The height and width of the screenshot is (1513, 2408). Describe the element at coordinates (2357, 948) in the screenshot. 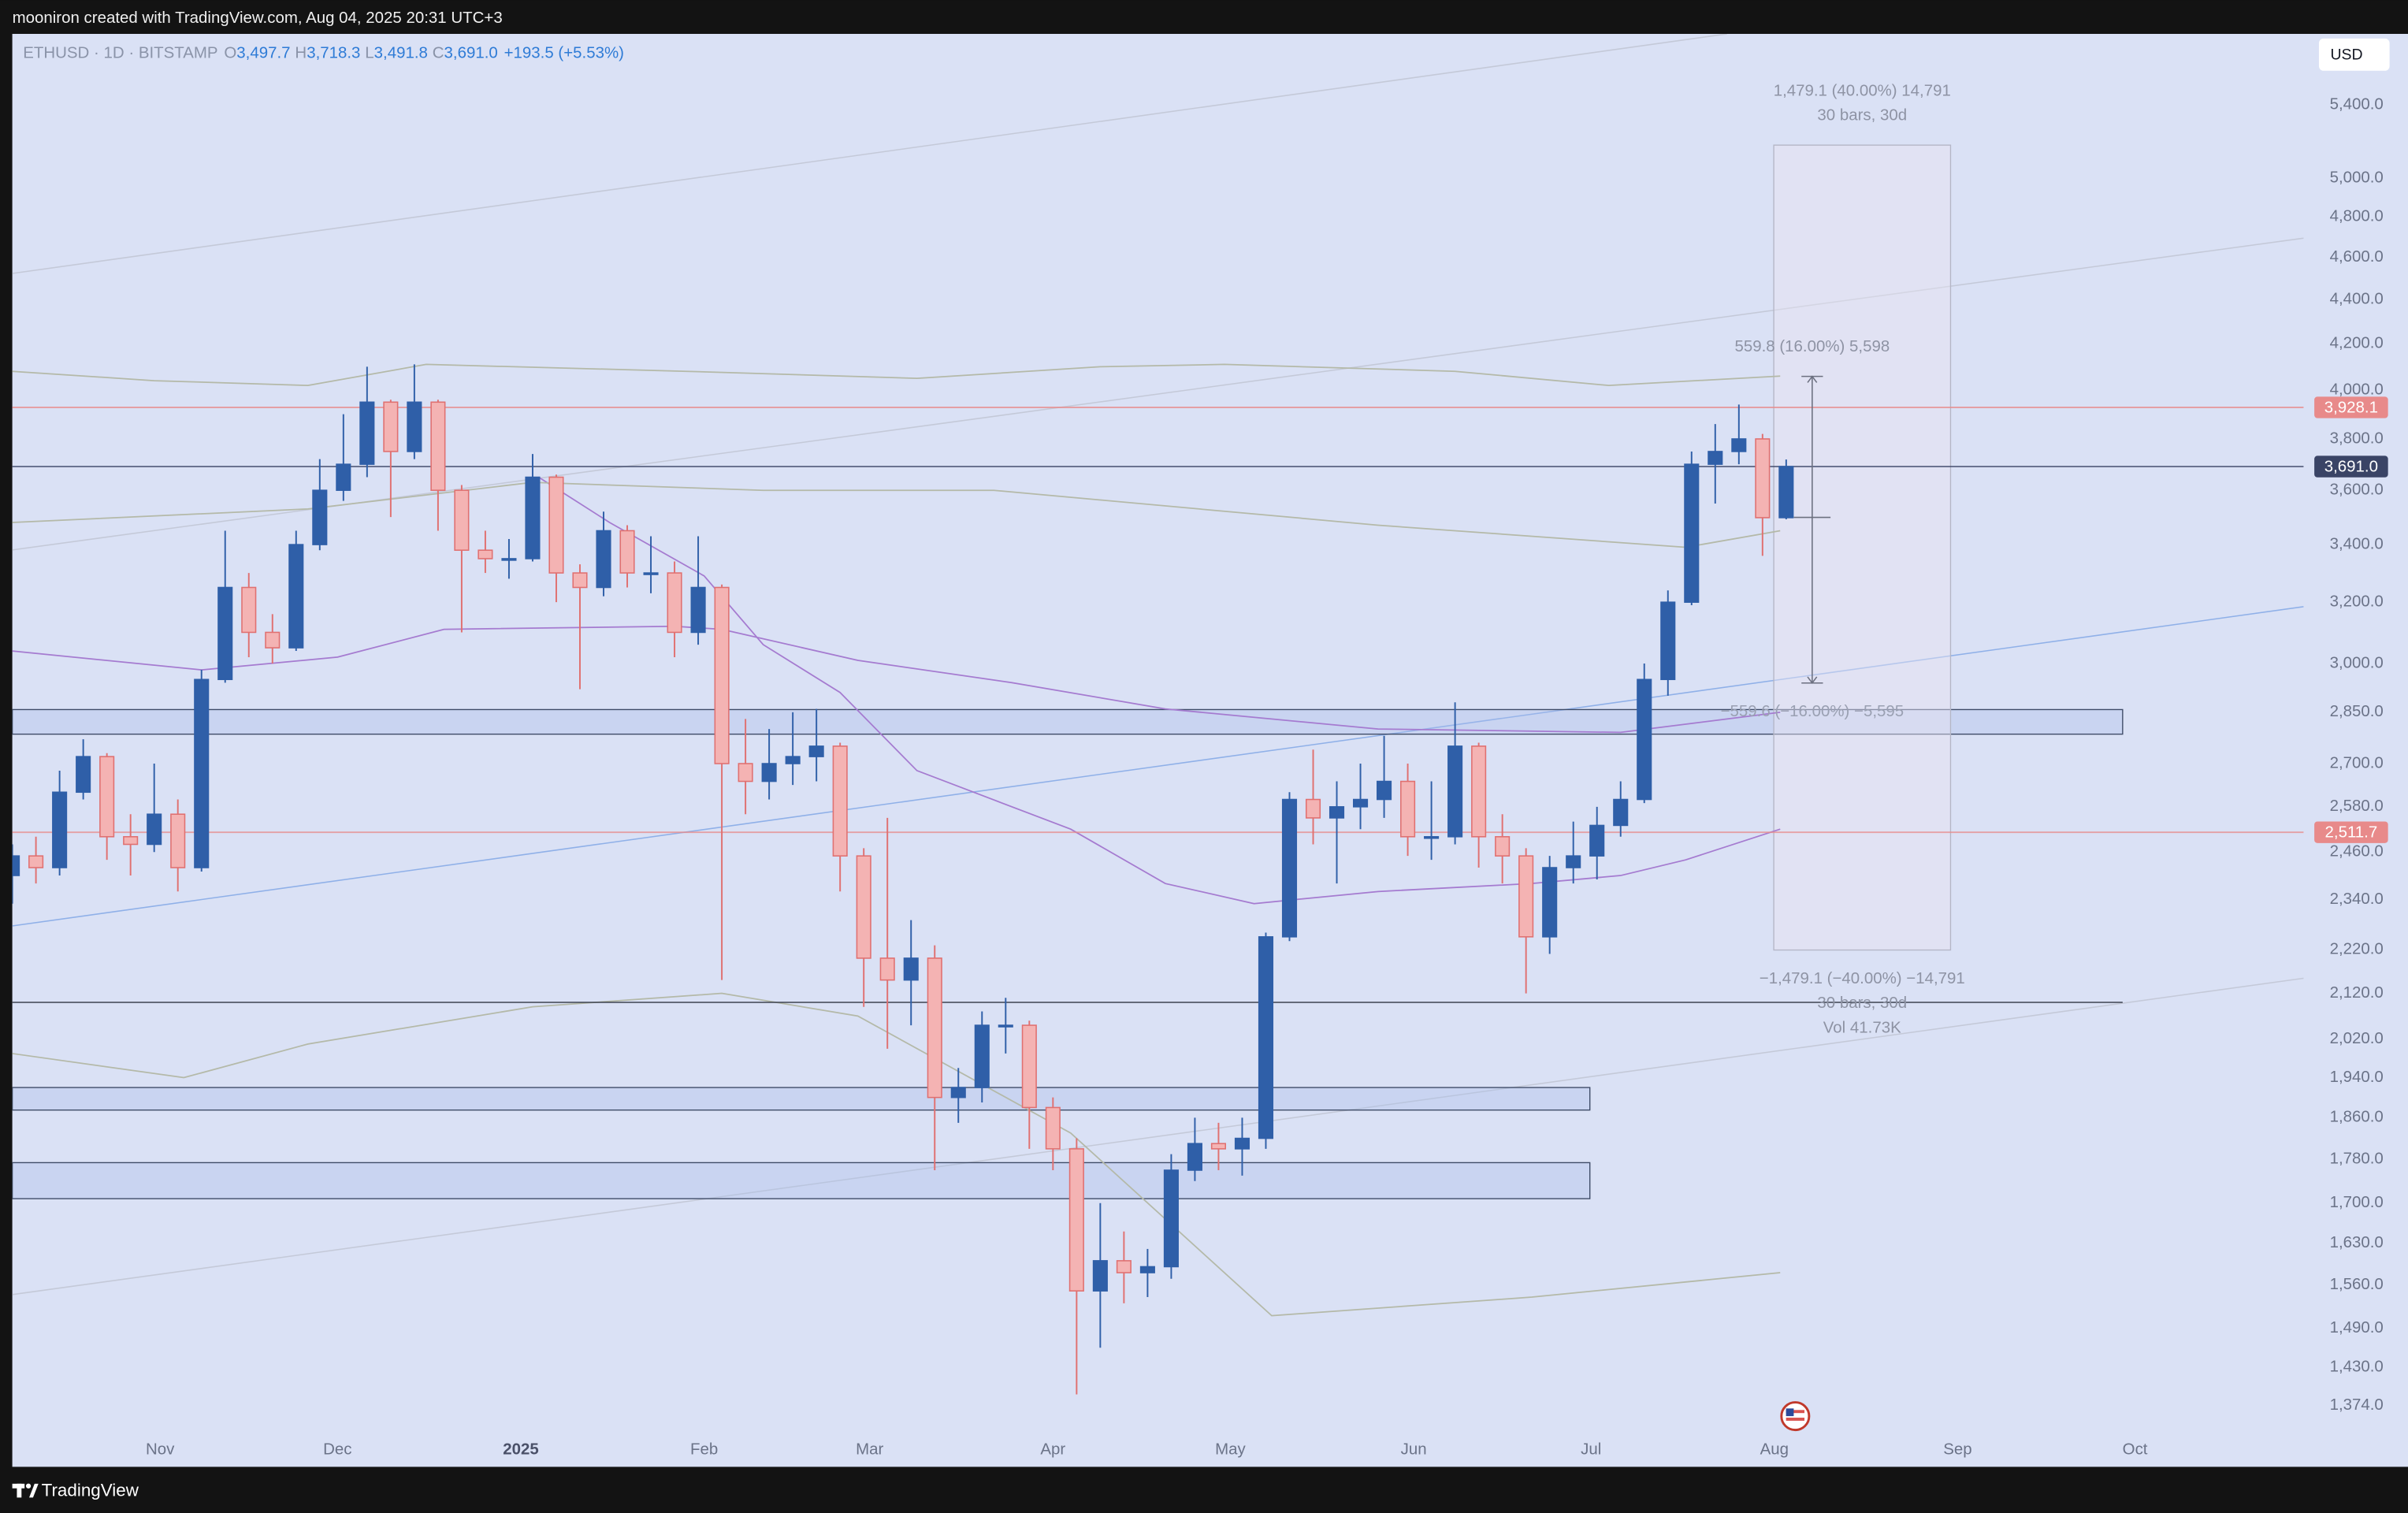

I see `y-tick-label: 2,220.0` at that location.